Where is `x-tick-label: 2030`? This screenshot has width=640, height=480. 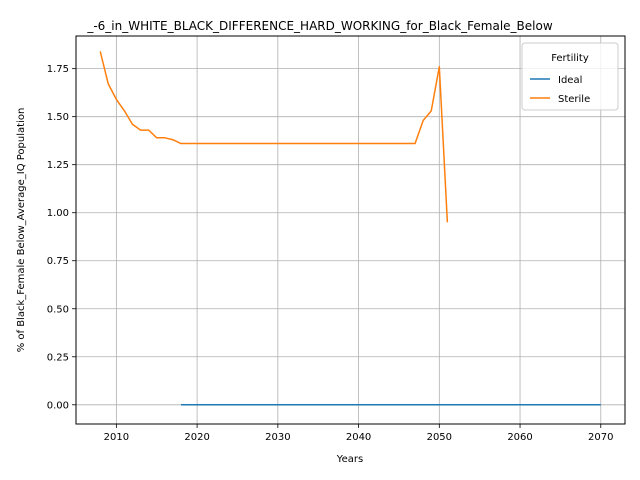 x-tick-label: 2030 is located at coordinates (277, 437).